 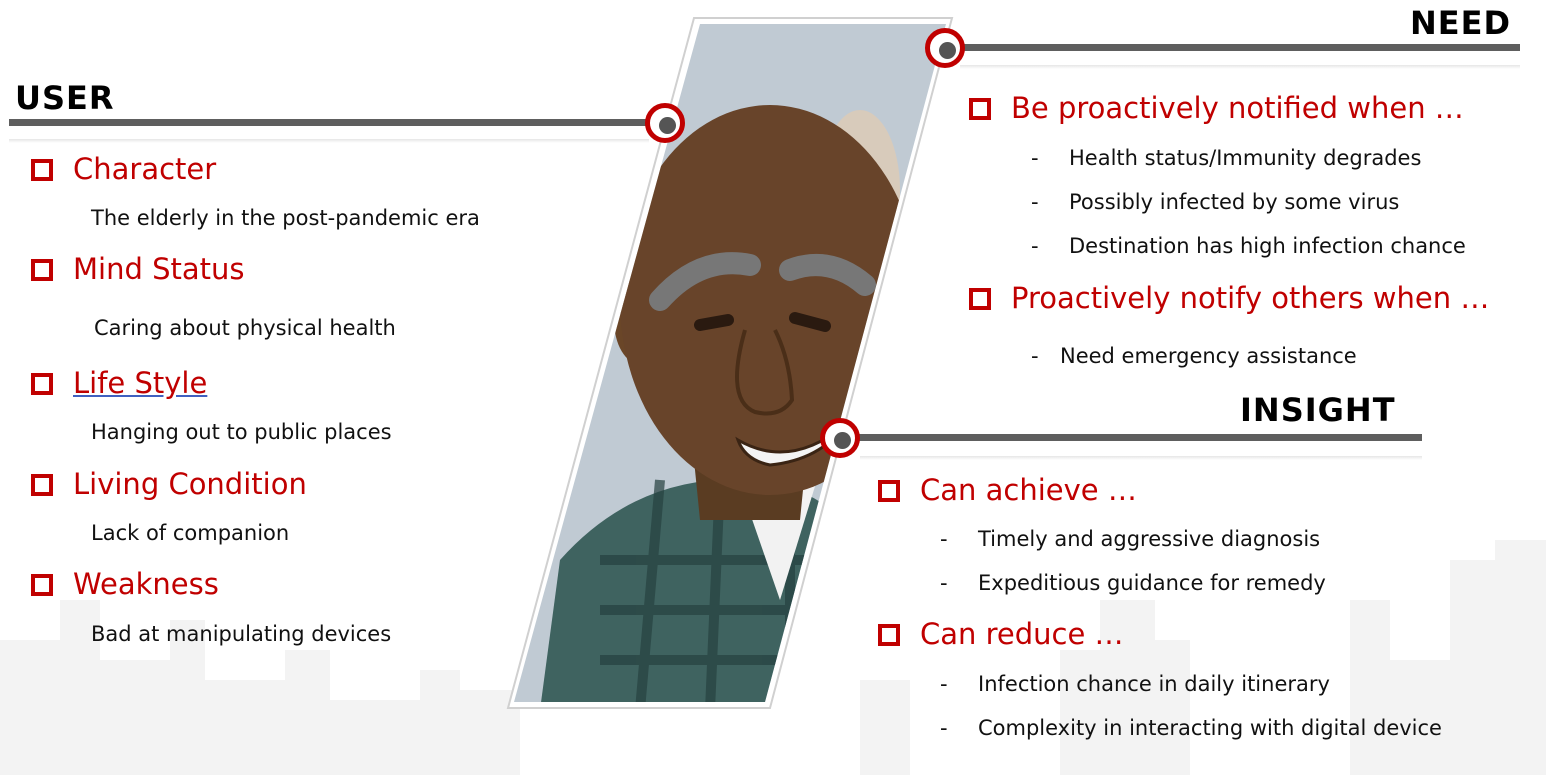 What do you see at coordinates (1133, 583) in the screenshot?
I see `insight-list-item: - Expeditious guidance for remedy` at bounding box center [1133, 583].